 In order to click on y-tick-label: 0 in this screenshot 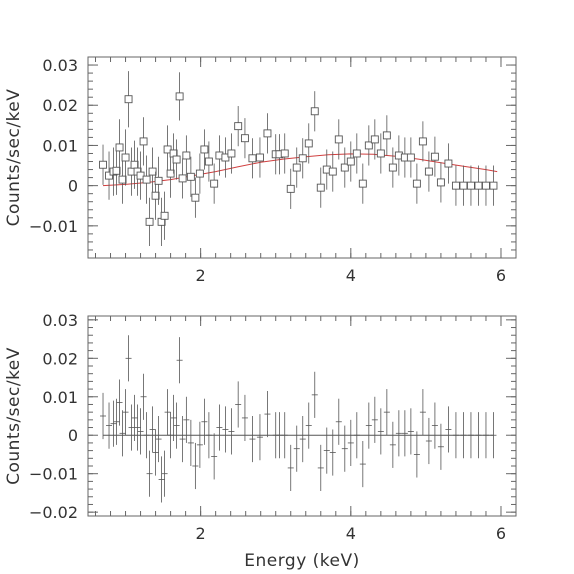, I will do `click(73, 435)`.